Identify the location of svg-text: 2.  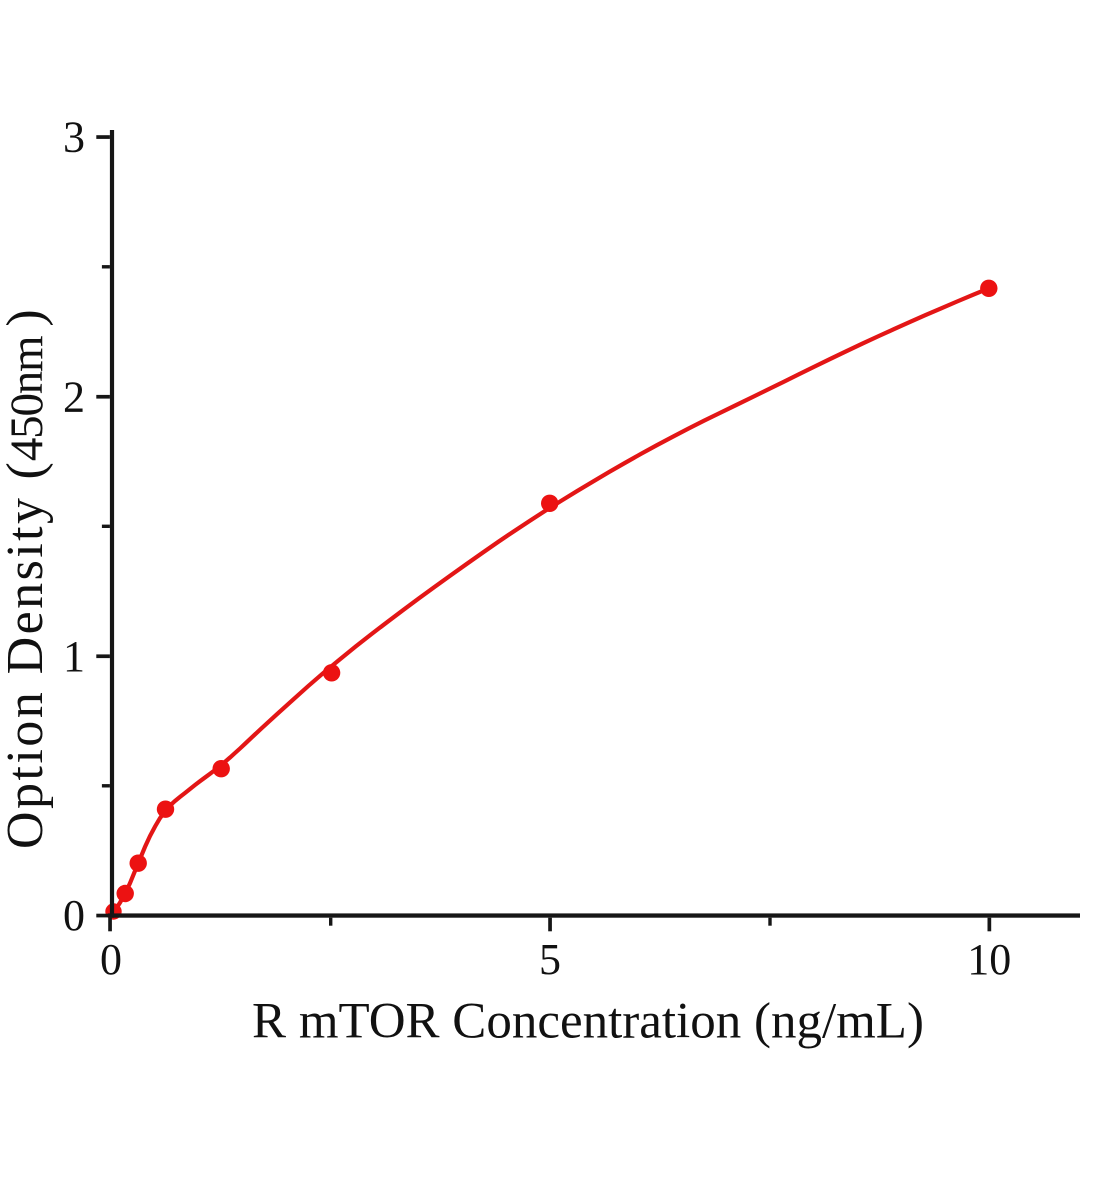
(74, 396).